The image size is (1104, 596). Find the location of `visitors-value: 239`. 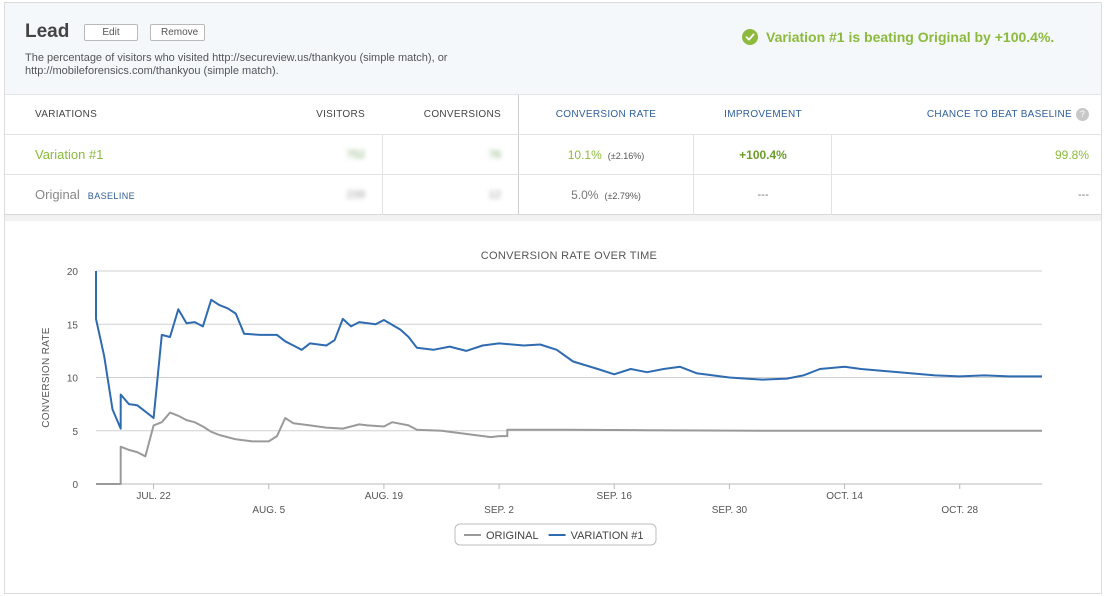

visitors-value: 239 is located at coordinates (355, 195).